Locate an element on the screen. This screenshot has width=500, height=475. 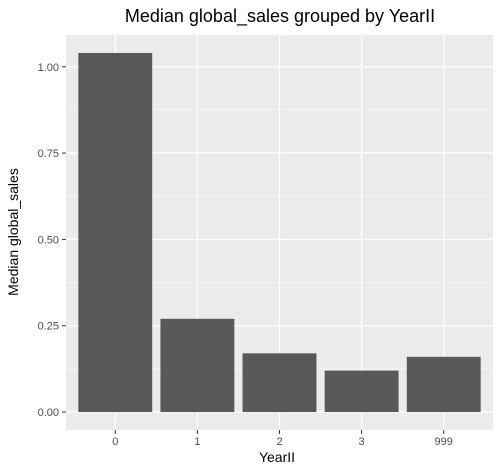
x-axis: 0 1 2 3 999 is located at coordinates (282, 439).